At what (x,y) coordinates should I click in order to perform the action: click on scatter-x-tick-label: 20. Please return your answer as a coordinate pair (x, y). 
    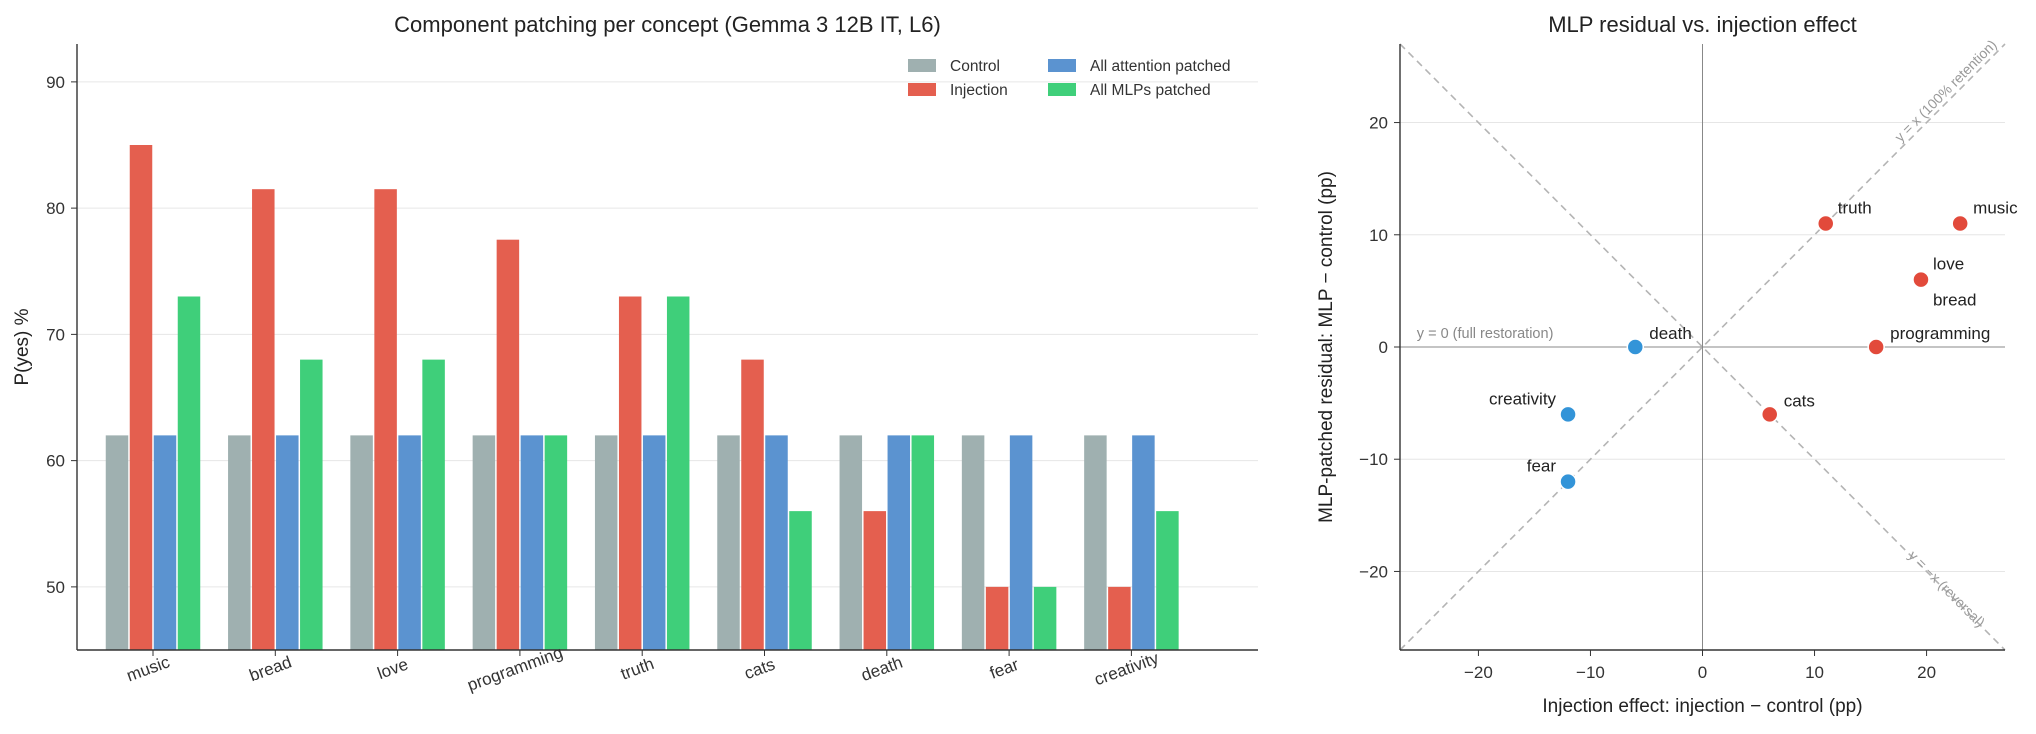
    Looking at the image, I should click on (1926, 672).